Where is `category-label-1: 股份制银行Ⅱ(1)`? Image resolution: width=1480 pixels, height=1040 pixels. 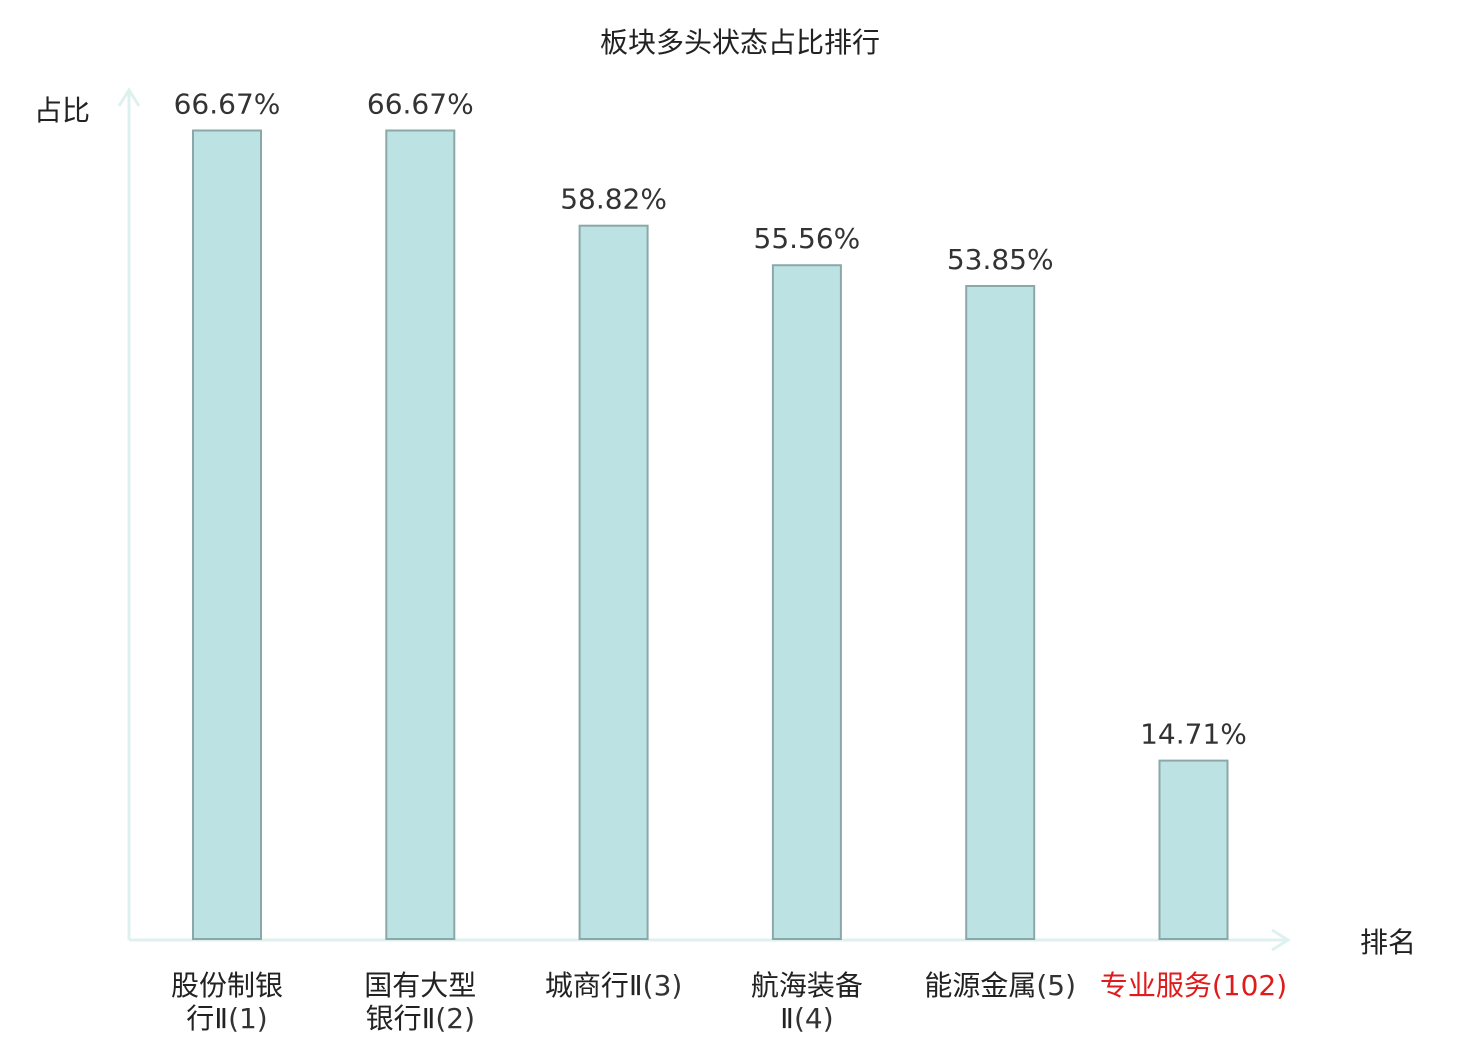 category-label-1: 股份制银行Ⅱ(1) is located at coordinates (227, 1002).